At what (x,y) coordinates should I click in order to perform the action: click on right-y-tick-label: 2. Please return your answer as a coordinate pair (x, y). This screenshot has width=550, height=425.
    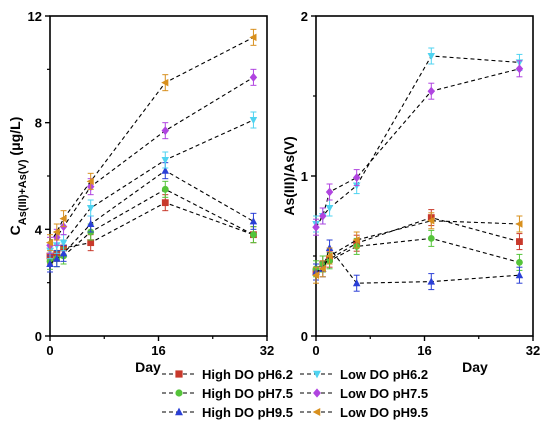
    Looking at the image, I should click on (304, 16).